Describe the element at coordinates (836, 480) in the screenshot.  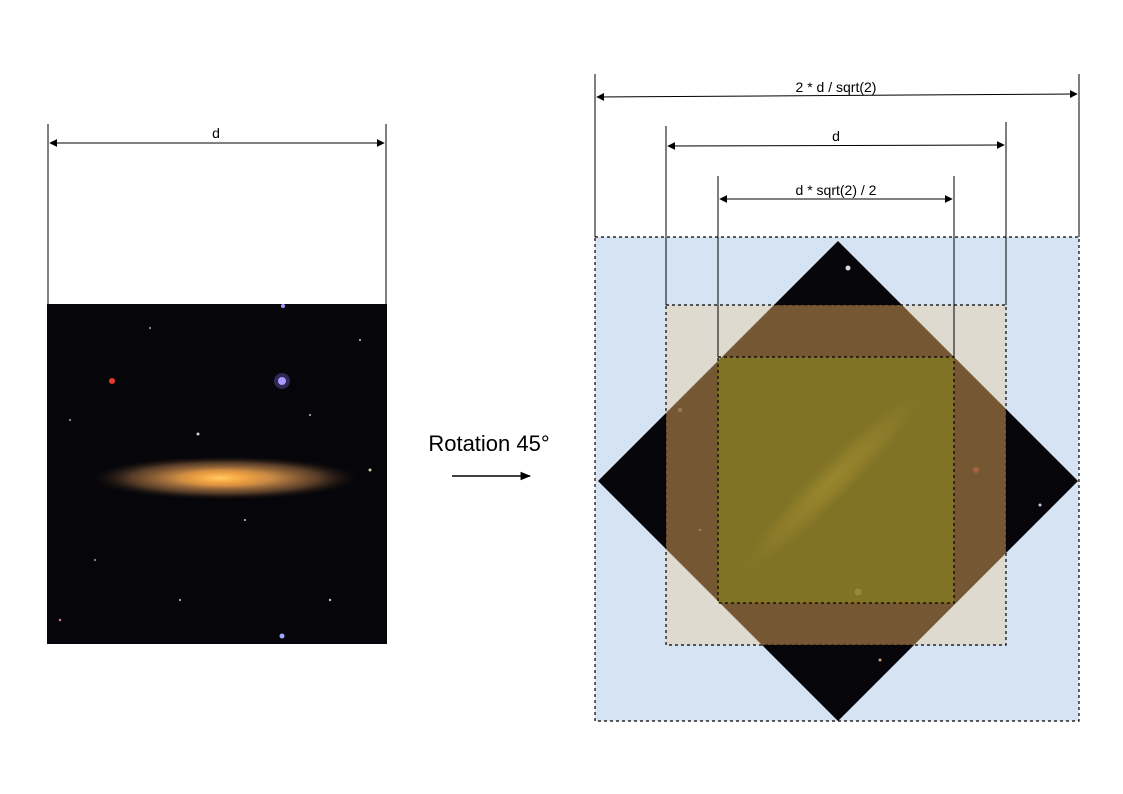
I see `inner-box` at that location.